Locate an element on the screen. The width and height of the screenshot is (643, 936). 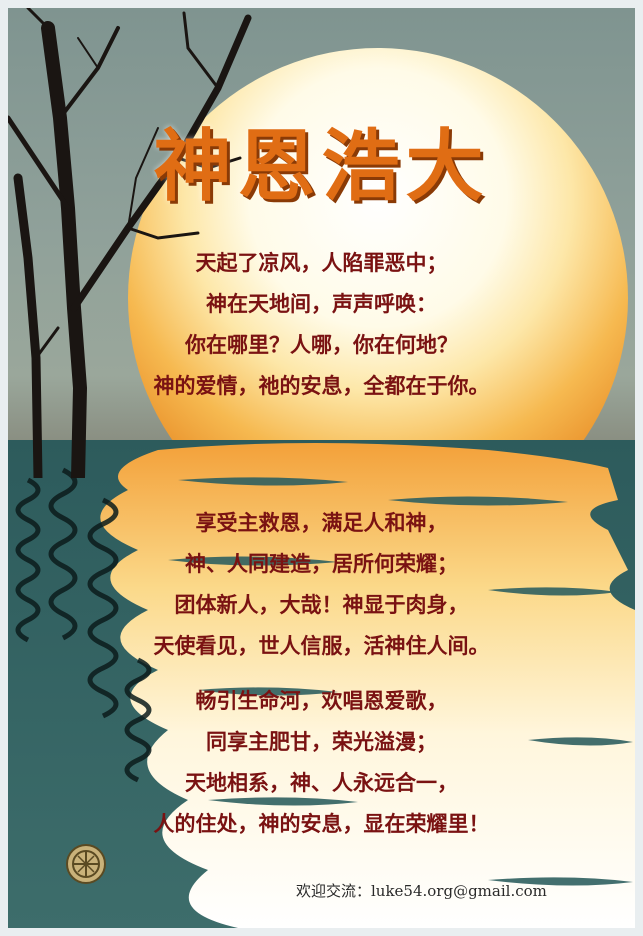
verse-line: 团体新人，大哉！神显于肉身， is located at coordinates (321, 604).